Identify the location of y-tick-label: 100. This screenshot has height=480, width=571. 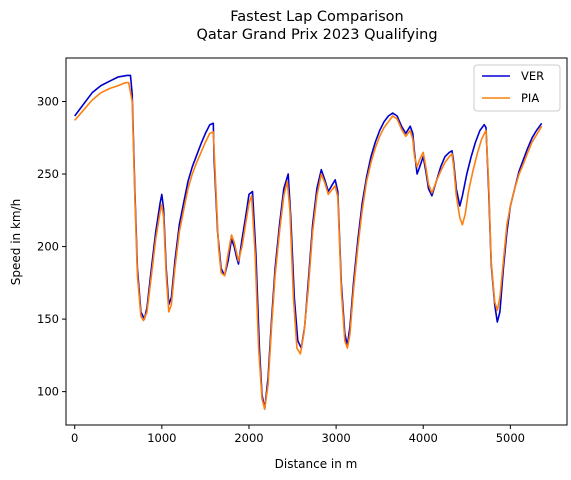
(48, 392).